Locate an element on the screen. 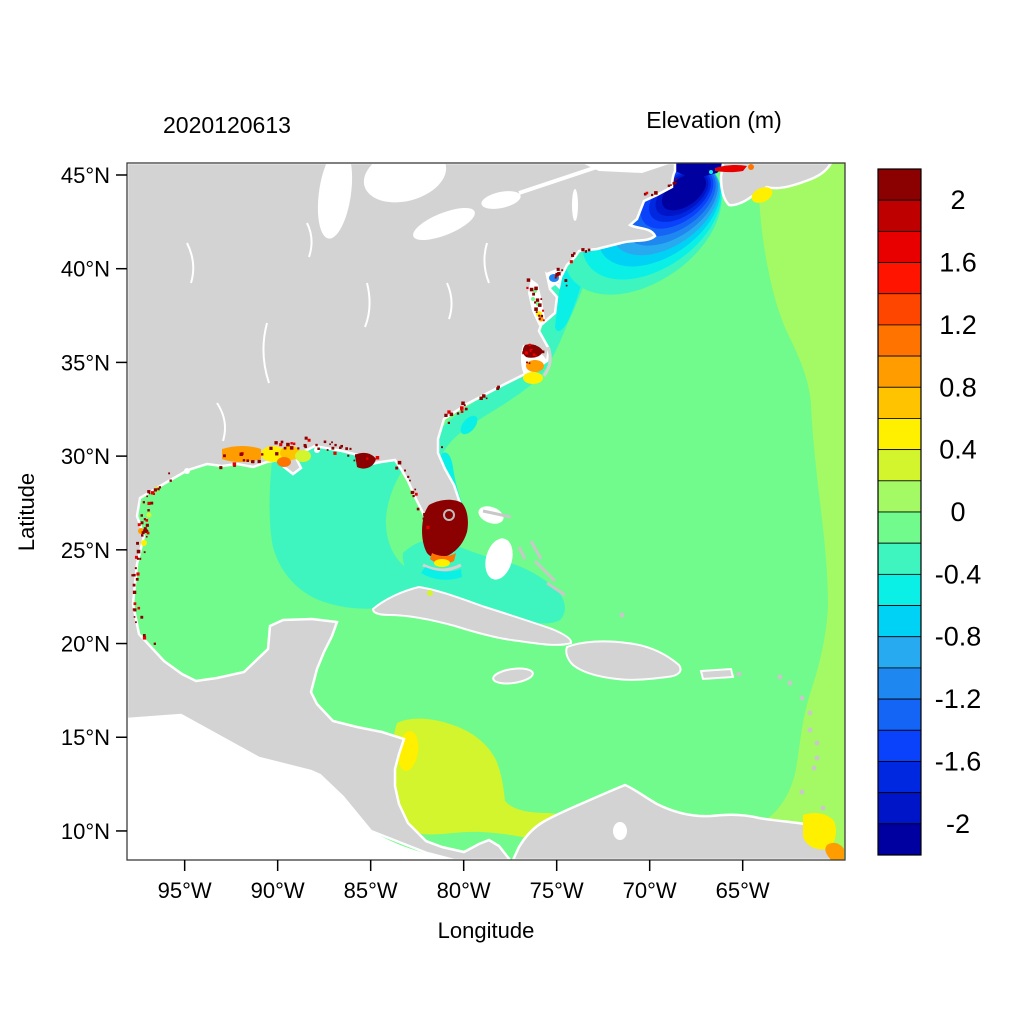 The image size is (1024, 1024). colorbar: 2 1.6 1.2 0.8 0.4 0 -0.4 -0.8 -1.2 -1.6 -2 is located at coordinates (929, 512).